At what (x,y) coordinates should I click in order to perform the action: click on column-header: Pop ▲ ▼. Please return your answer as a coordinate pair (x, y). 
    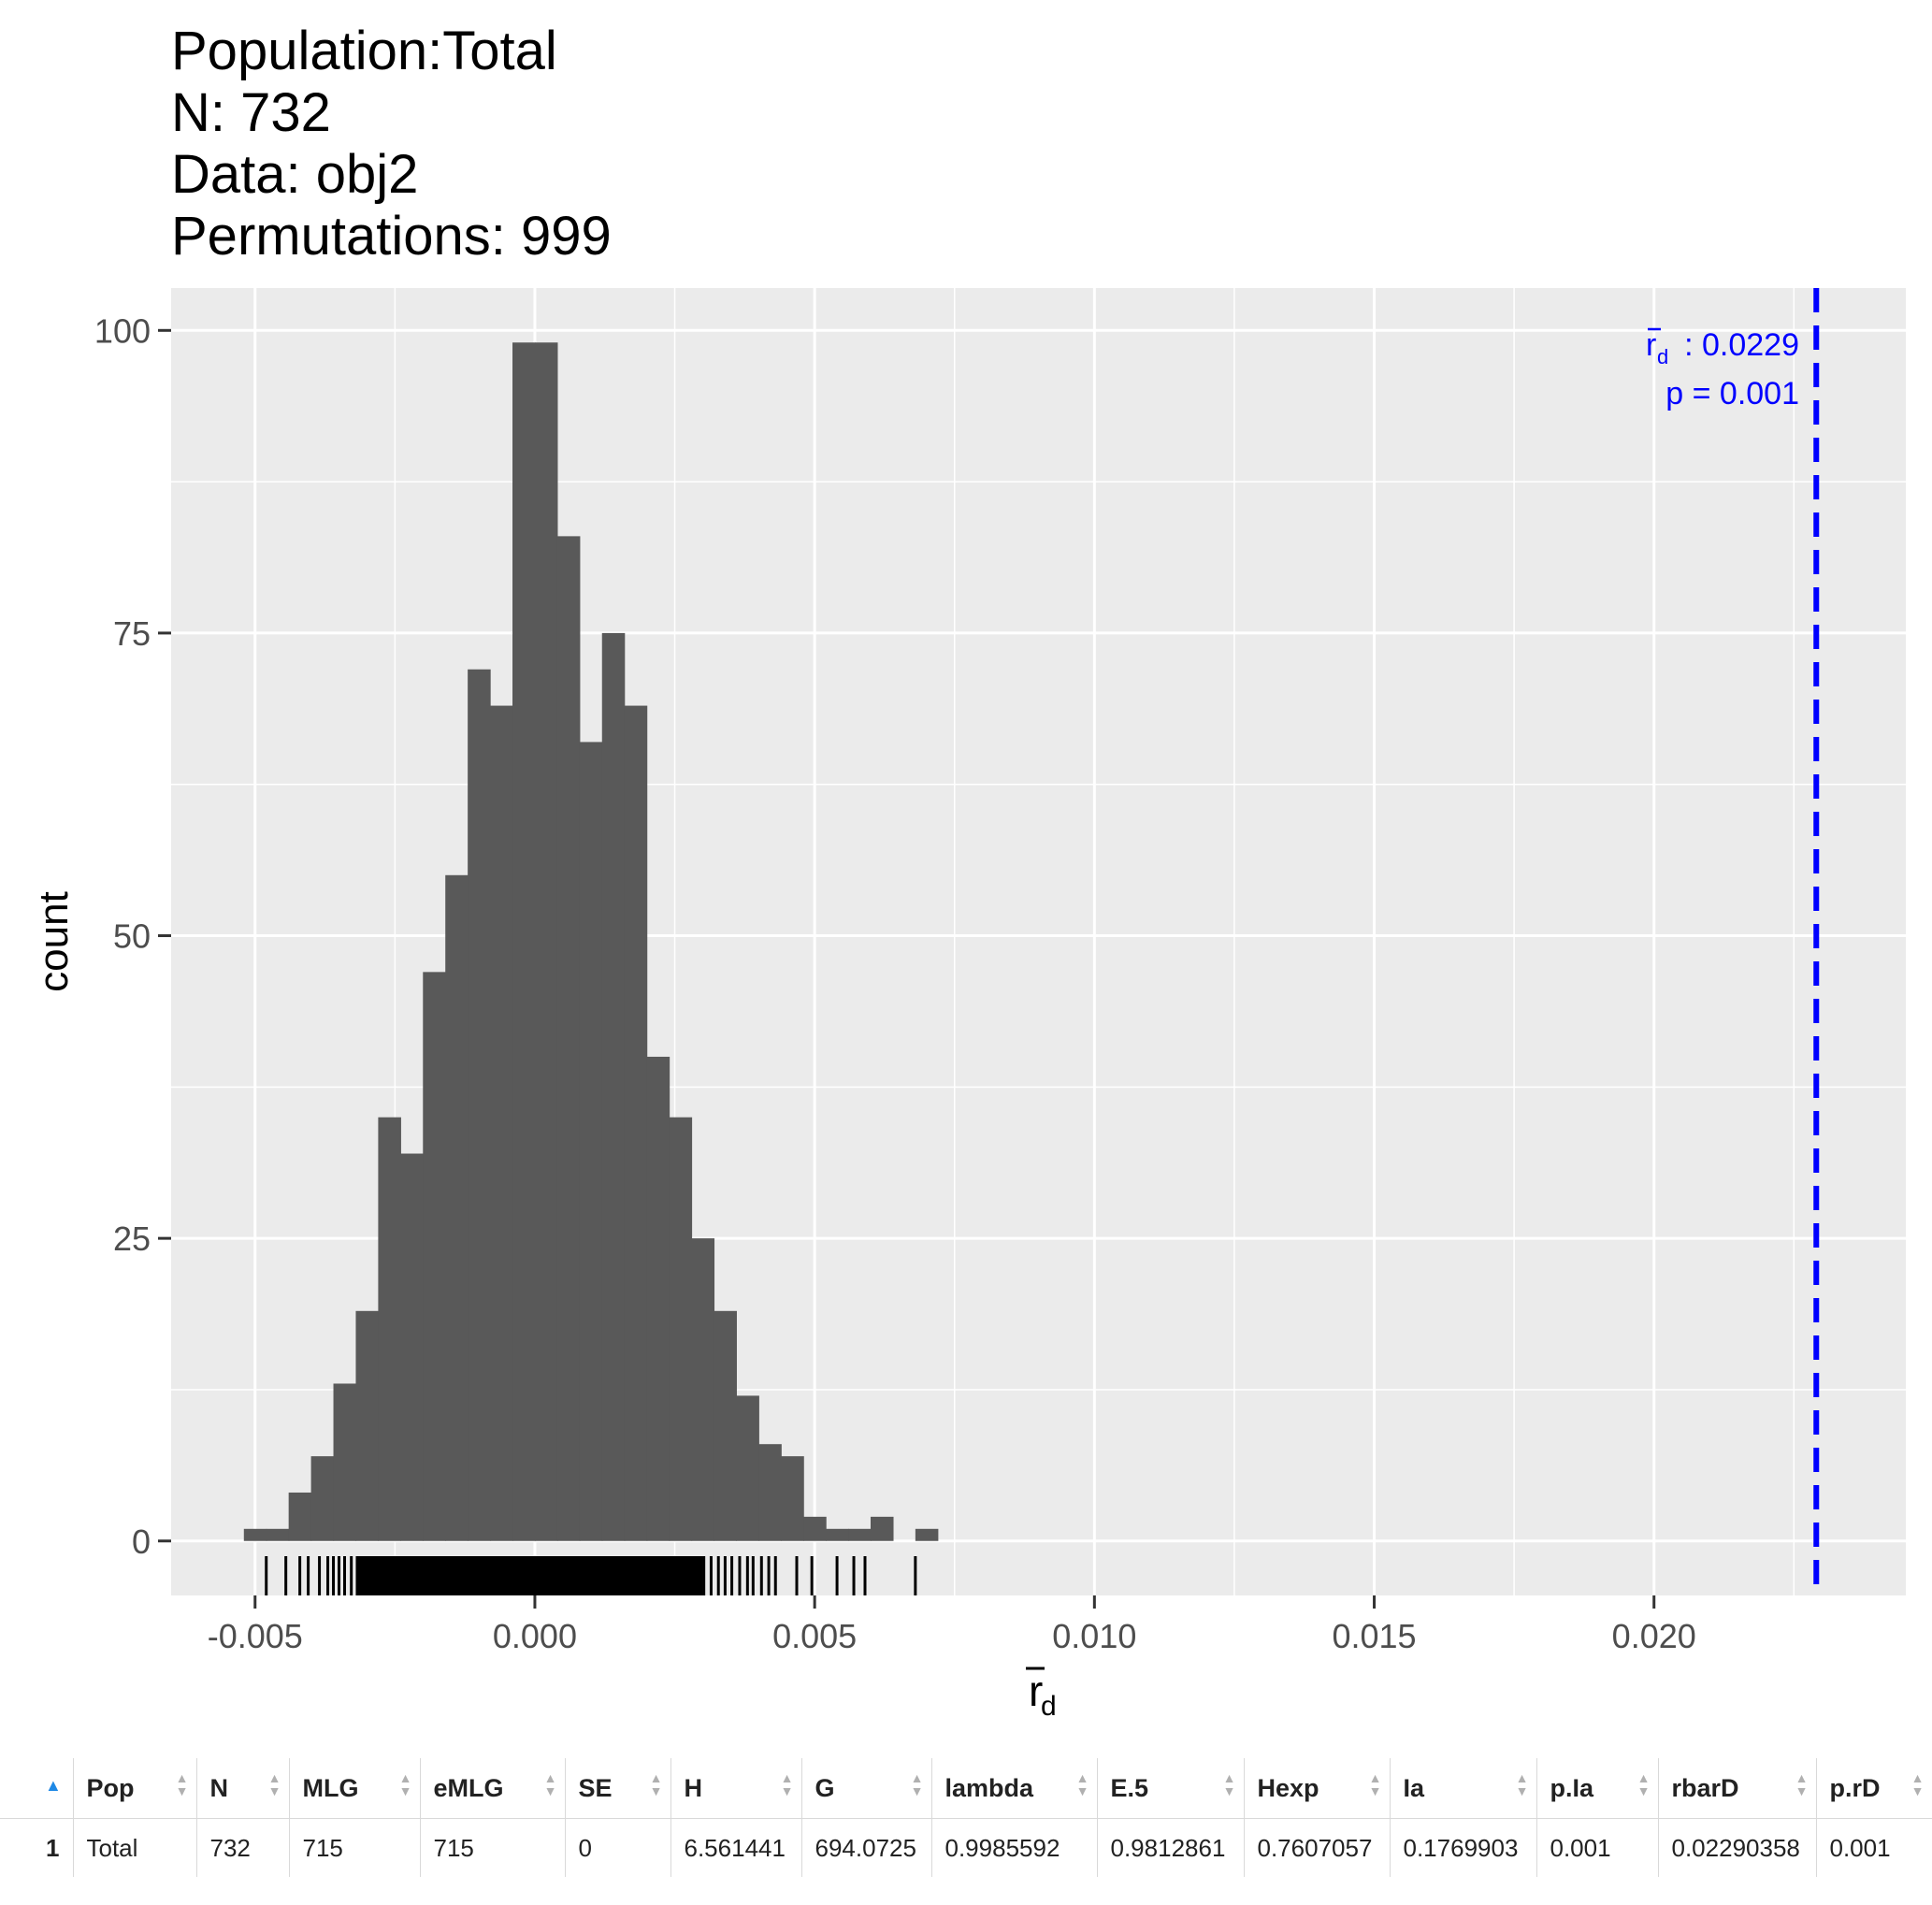
    Looking at the image, I should click on (135, 1789).